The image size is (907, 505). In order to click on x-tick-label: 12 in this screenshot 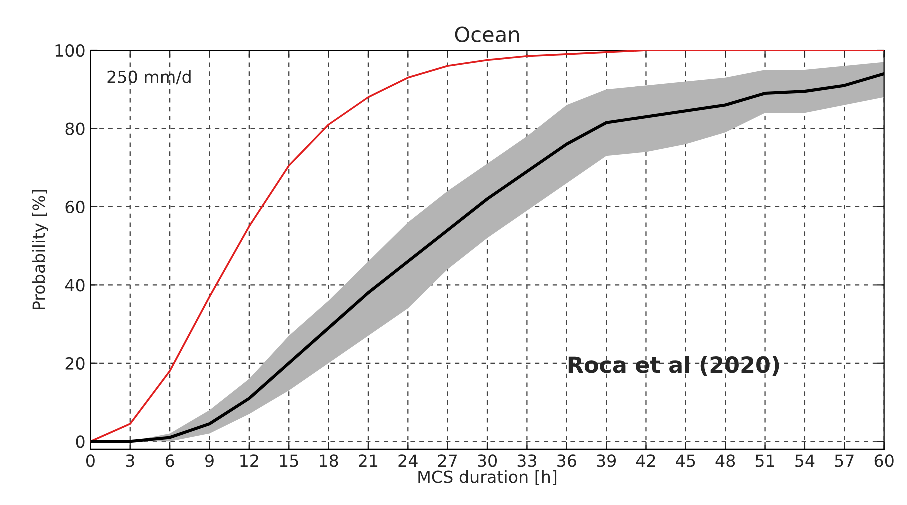, I will do `click(249, 460)`.